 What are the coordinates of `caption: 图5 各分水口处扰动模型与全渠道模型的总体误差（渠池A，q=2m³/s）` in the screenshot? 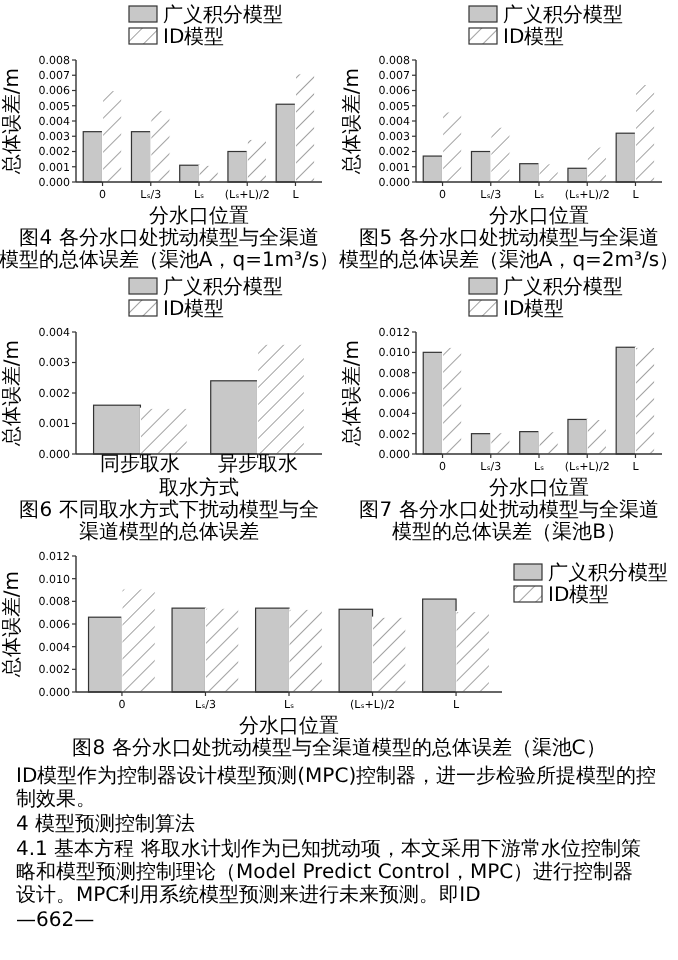 It's located at (508, 249).